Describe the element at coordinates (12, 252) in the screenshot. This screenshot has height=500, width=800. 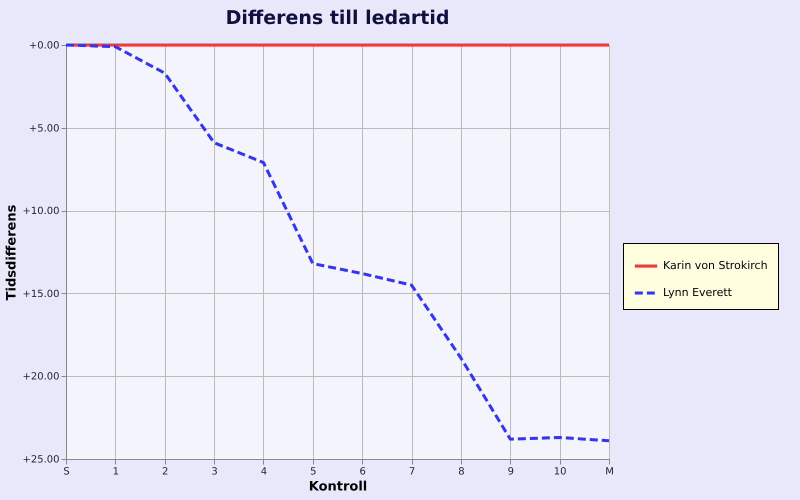
I see `y-axis-title: Tidsdifferens` at that location.